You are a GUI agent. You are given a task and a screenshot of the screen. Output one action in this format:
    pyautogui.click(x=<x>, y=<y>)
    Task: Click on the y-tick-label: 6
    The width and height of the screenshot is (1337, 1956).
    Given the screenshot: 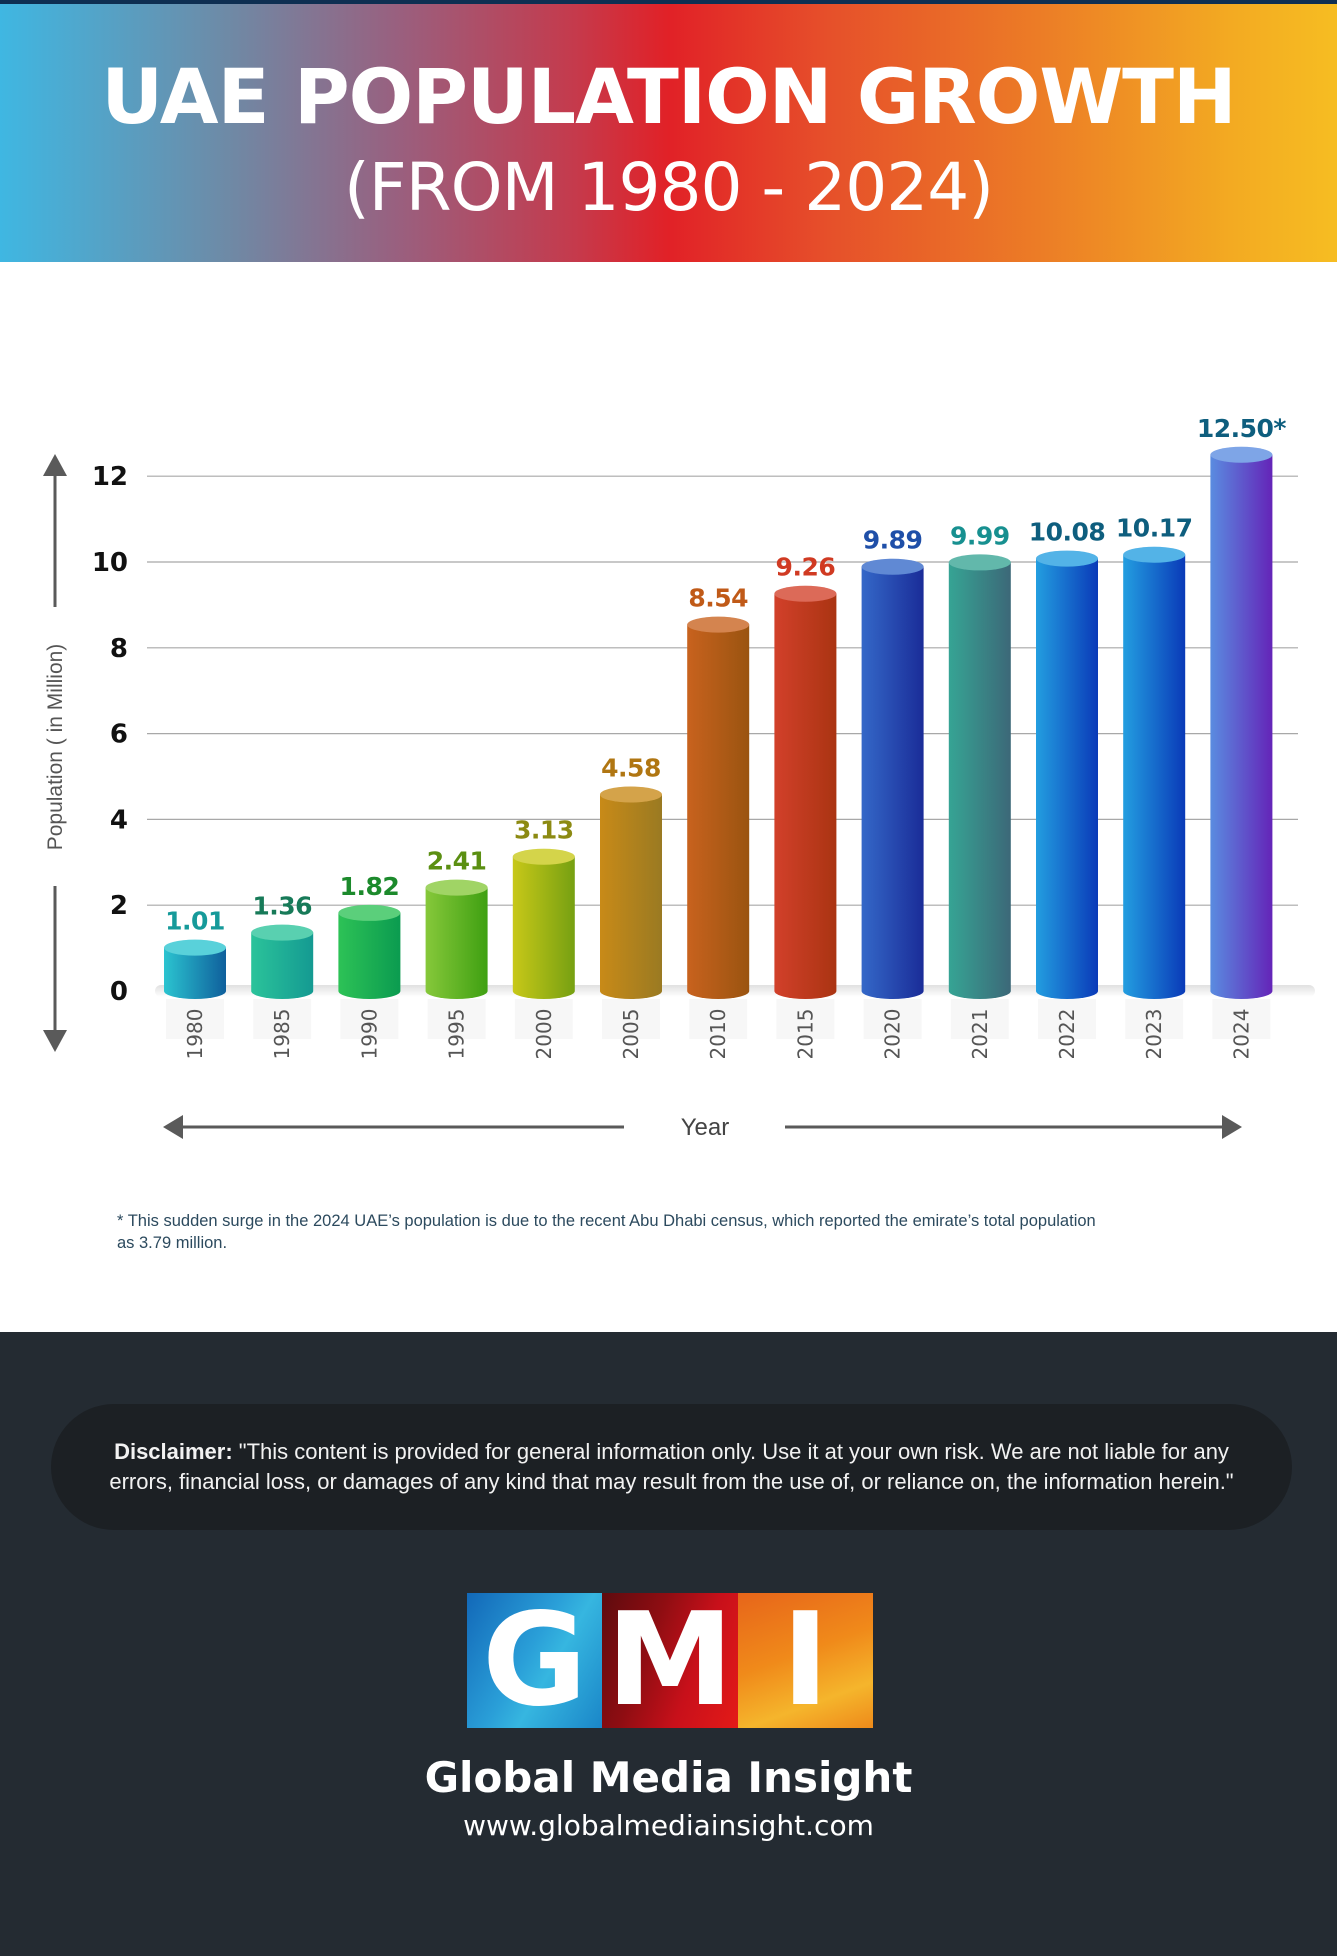 What is the action you would take?
    pyautogui.click(x=119, y=735)
    